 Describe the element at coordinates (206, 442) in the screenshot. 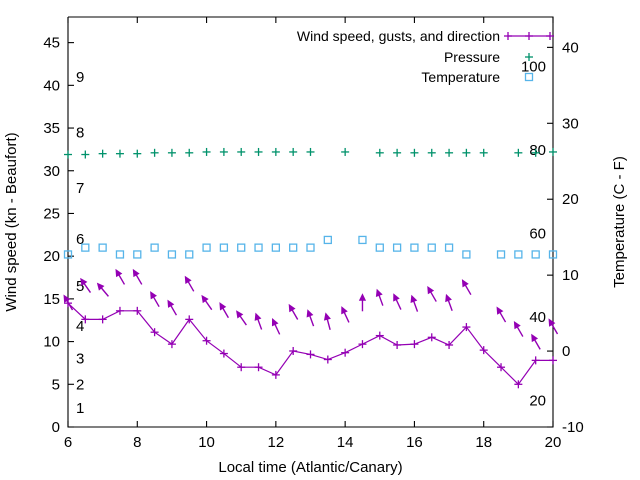

I see `x-axis-tick-label: 10` at that location.